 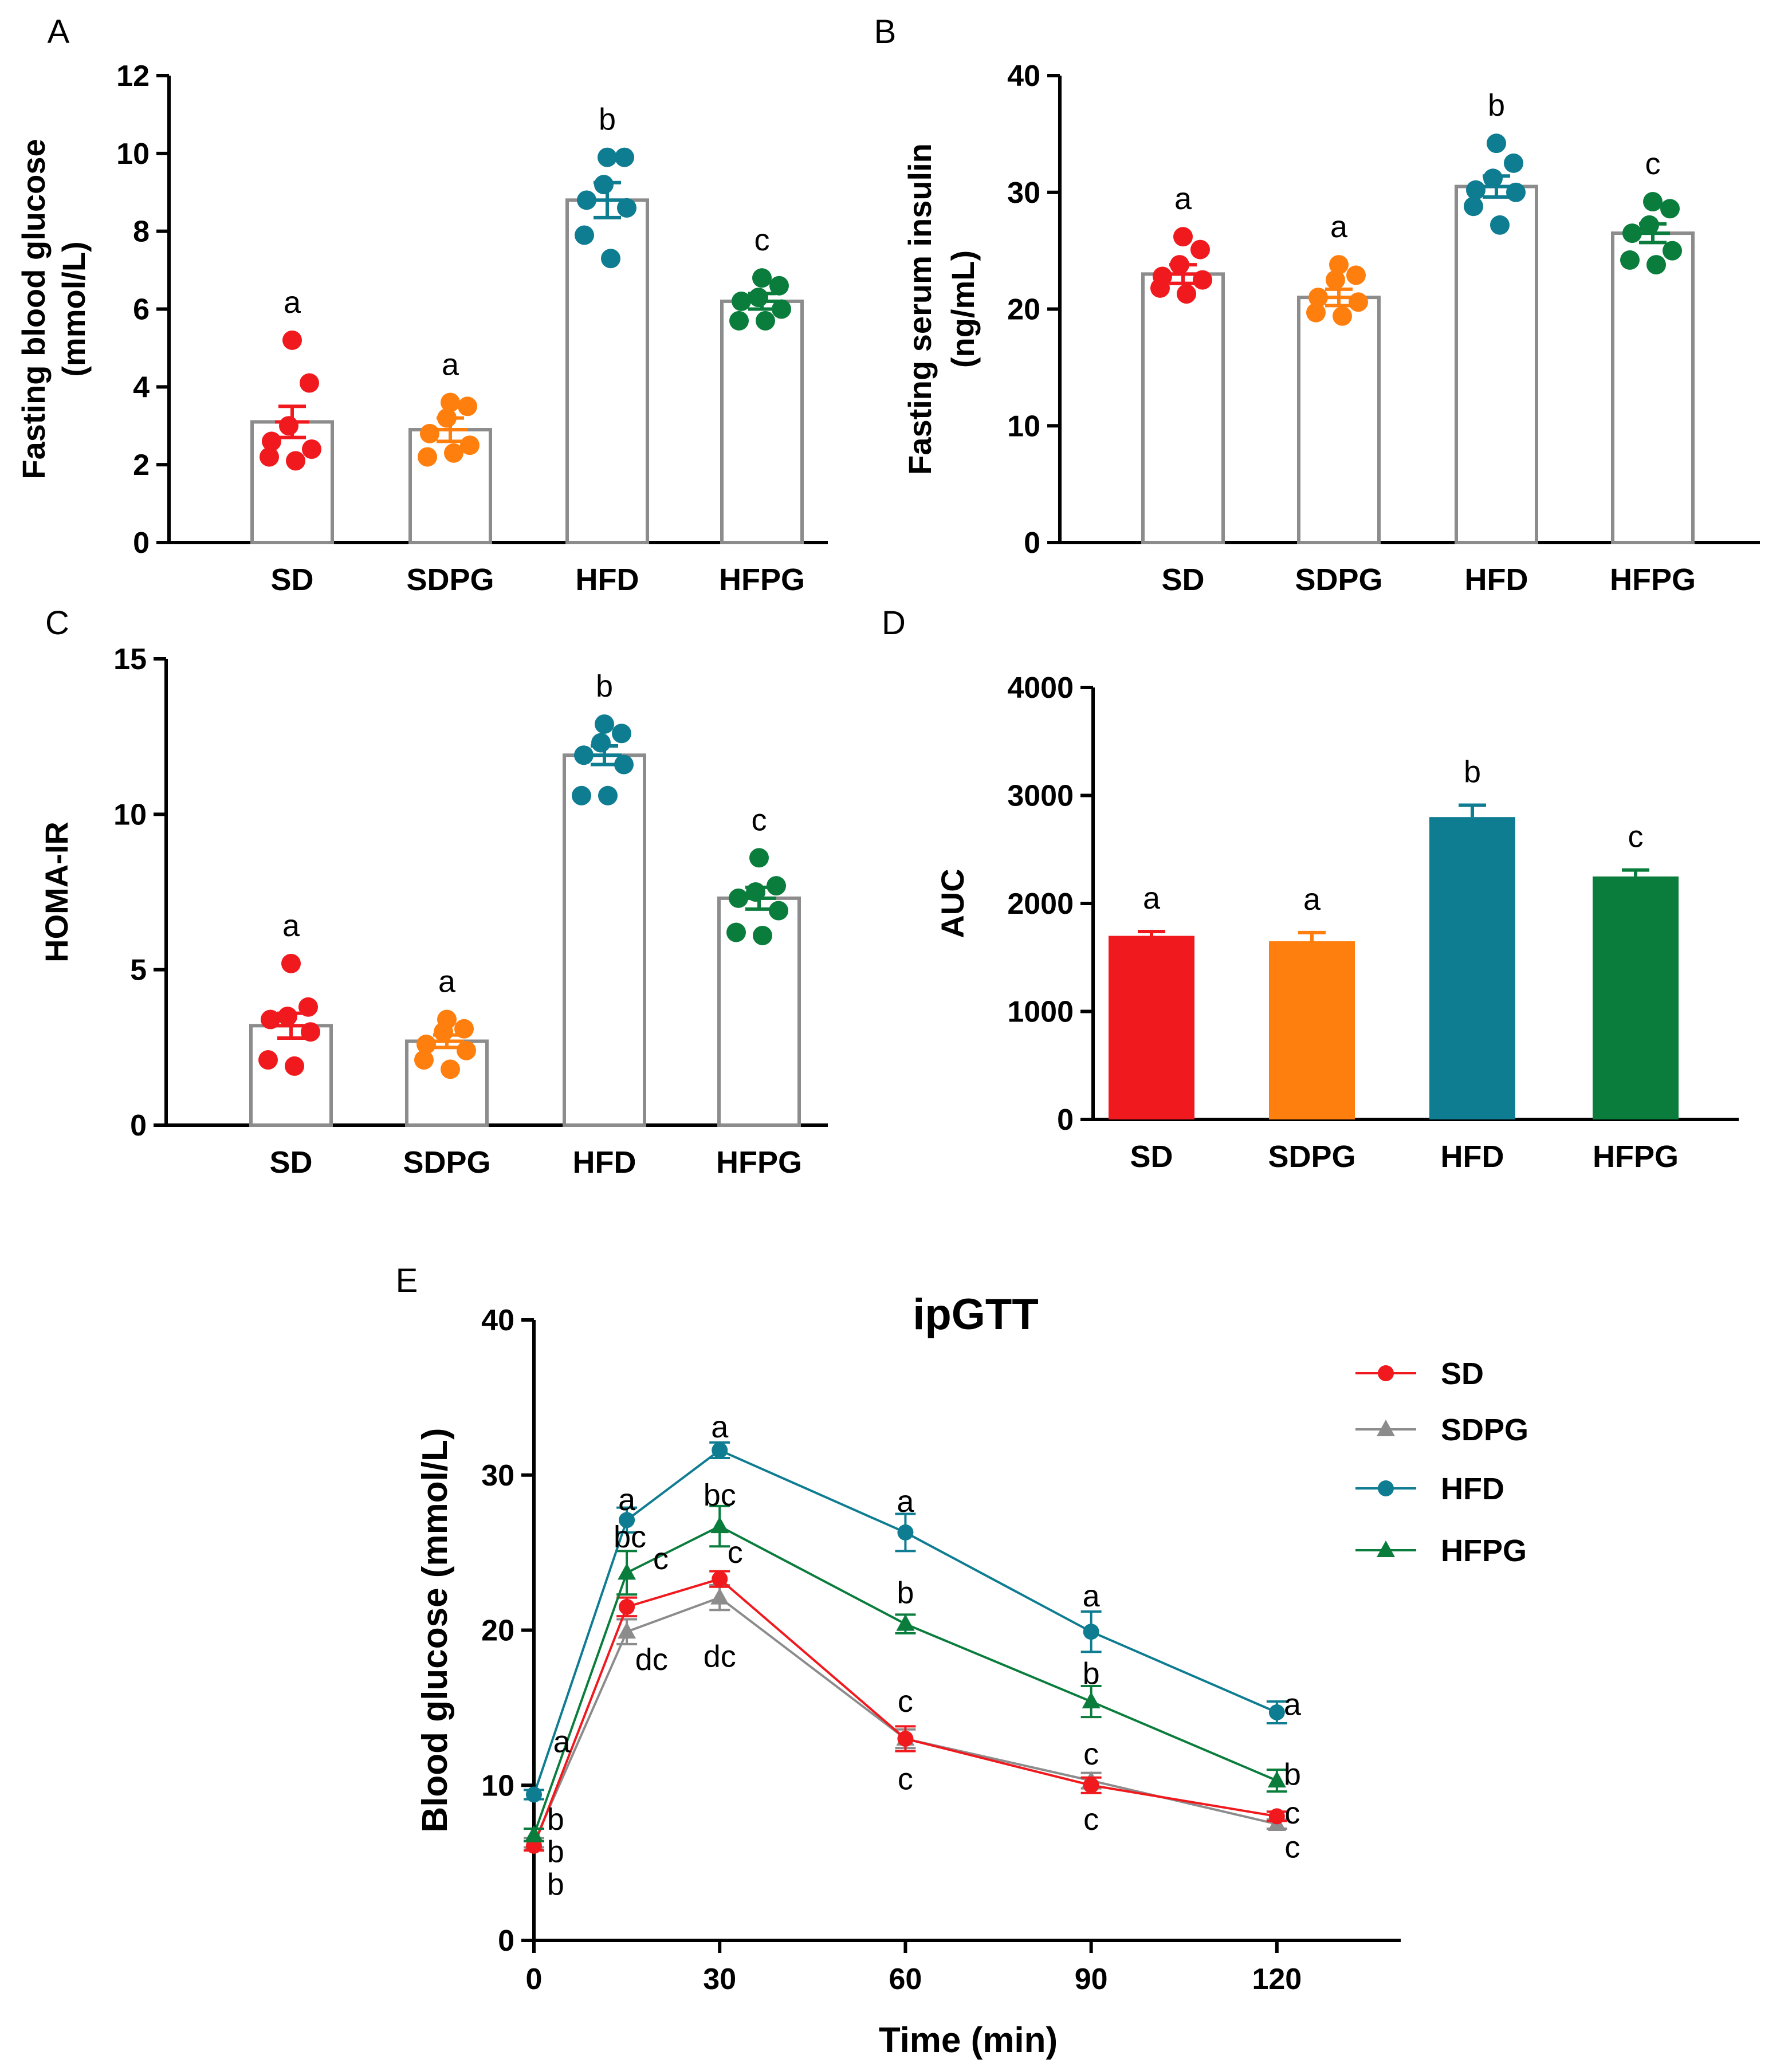 I want to click on x-tick-label: 90, so click(x=1091, y=1979).